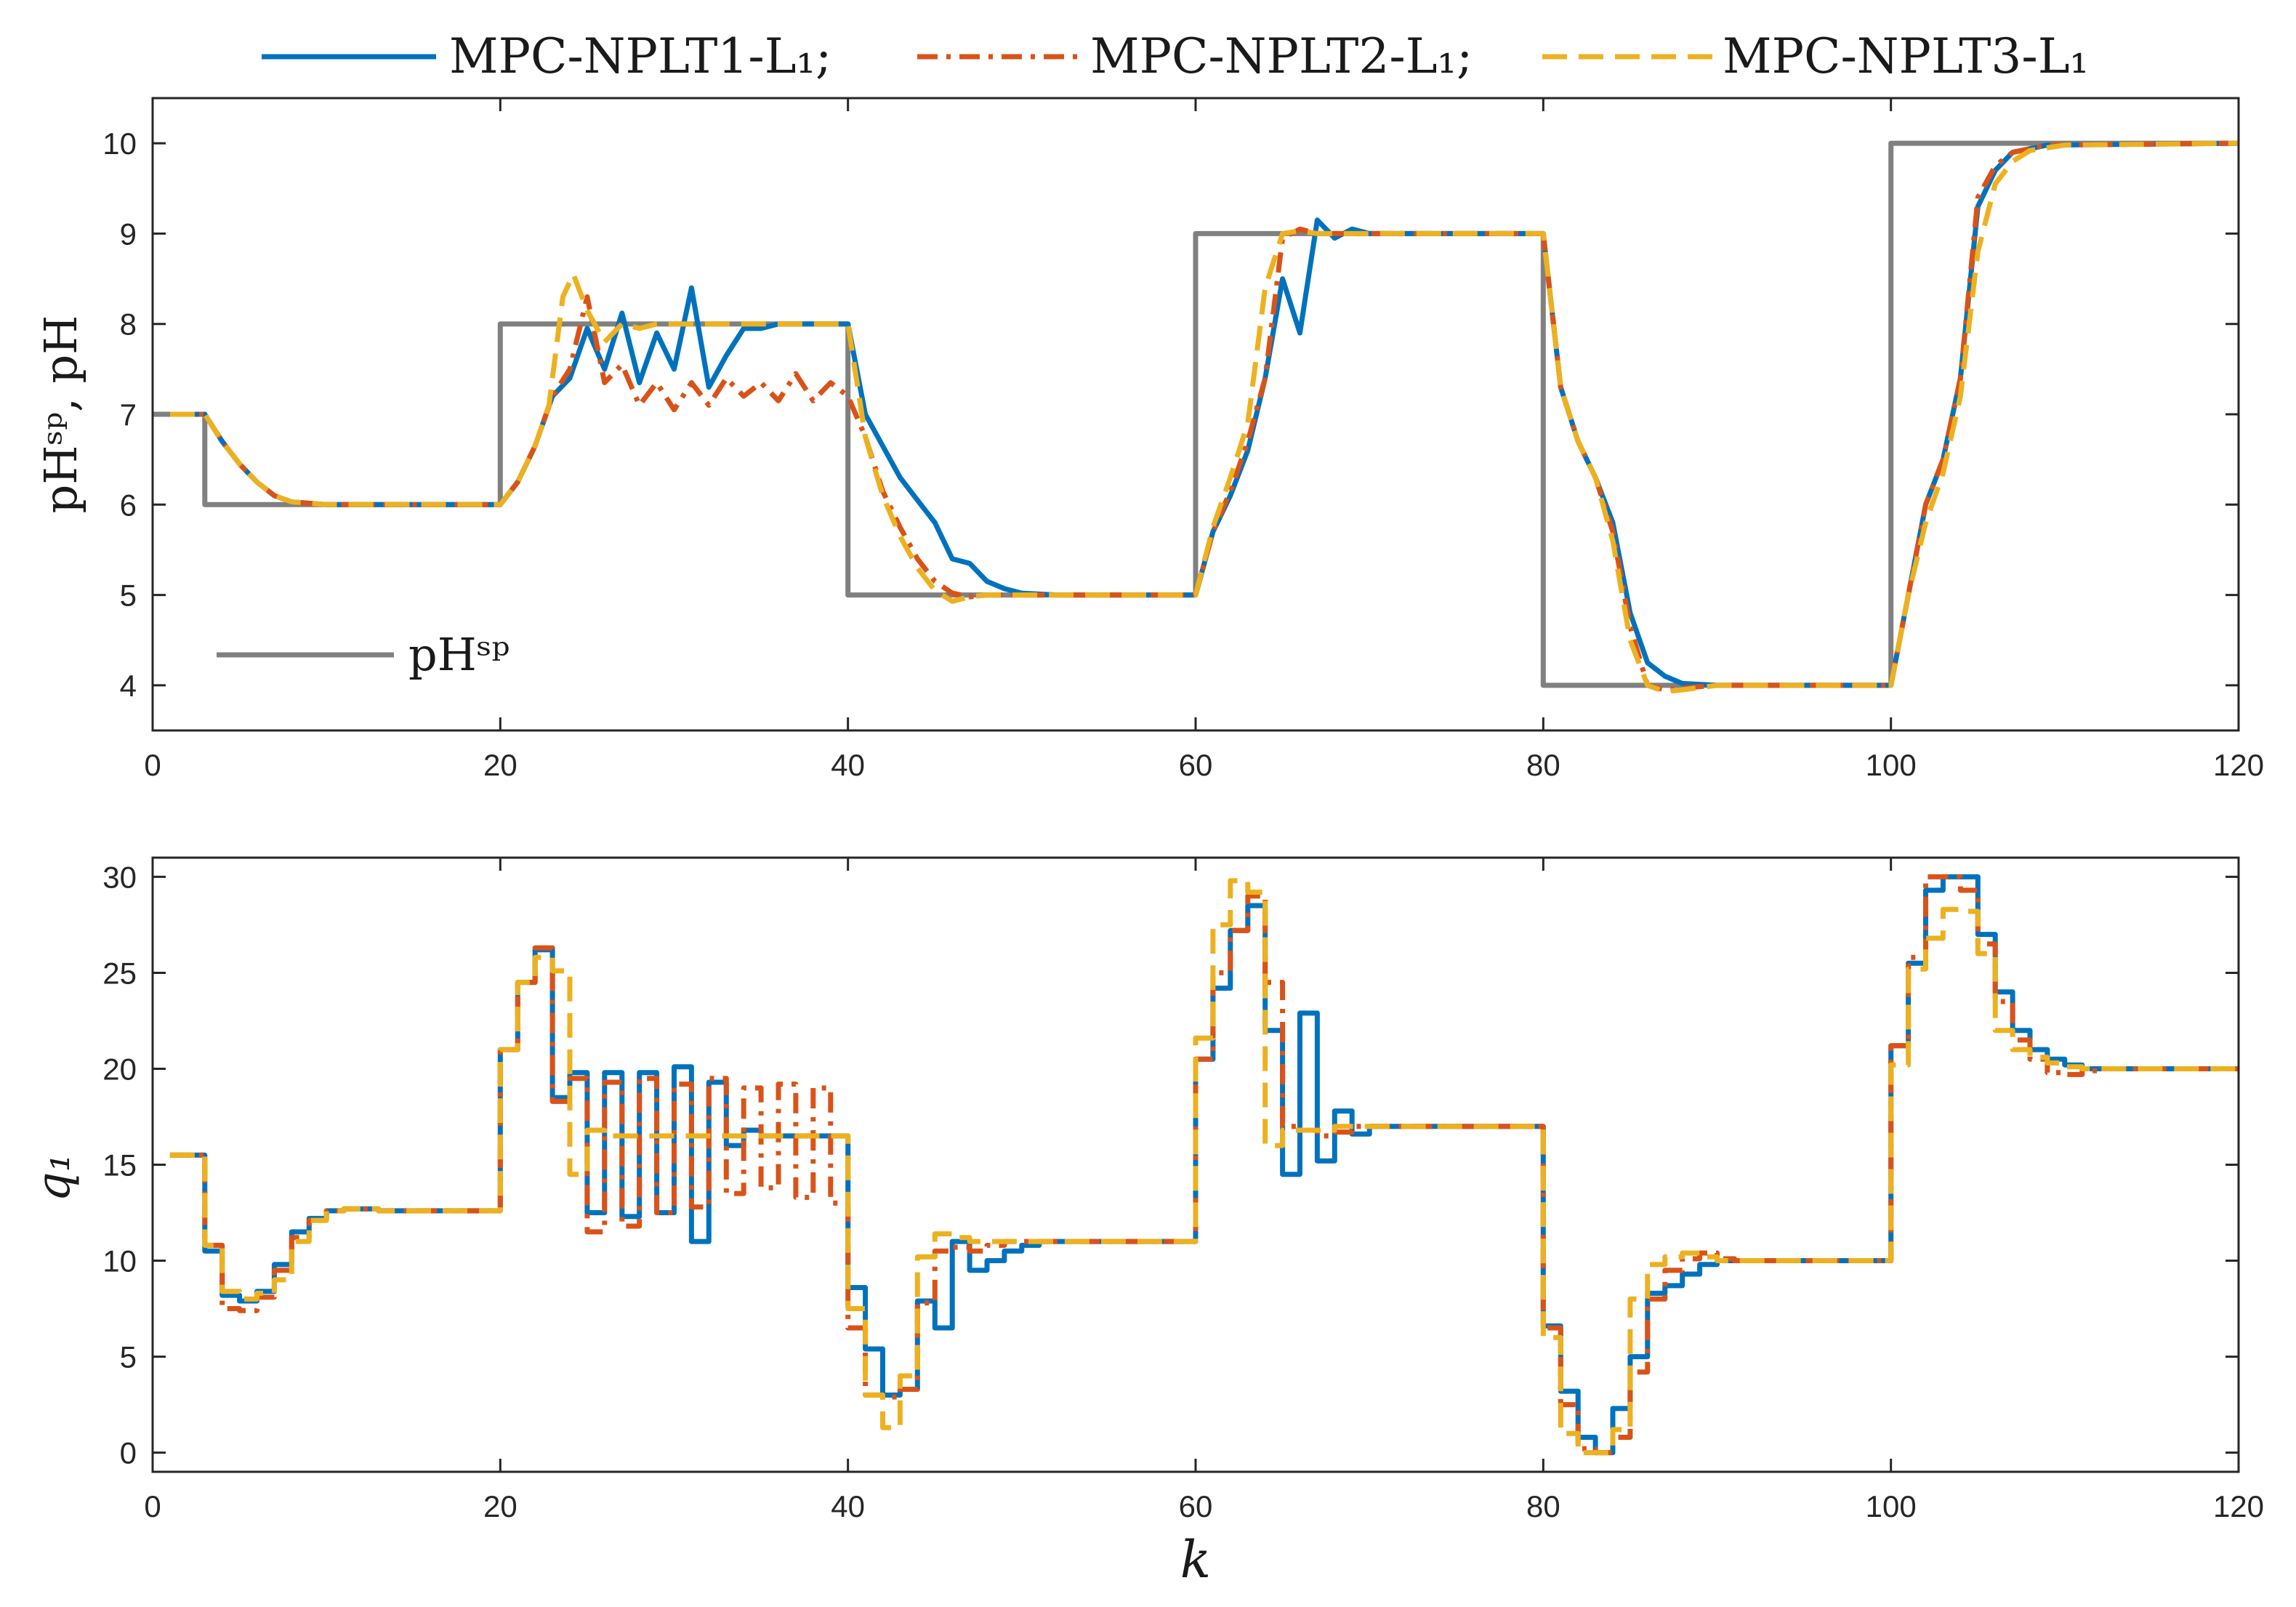 This screenshot has height=1607, width=2296. I want to click on q1-x-tick-label: 40, so click(848, 1506).